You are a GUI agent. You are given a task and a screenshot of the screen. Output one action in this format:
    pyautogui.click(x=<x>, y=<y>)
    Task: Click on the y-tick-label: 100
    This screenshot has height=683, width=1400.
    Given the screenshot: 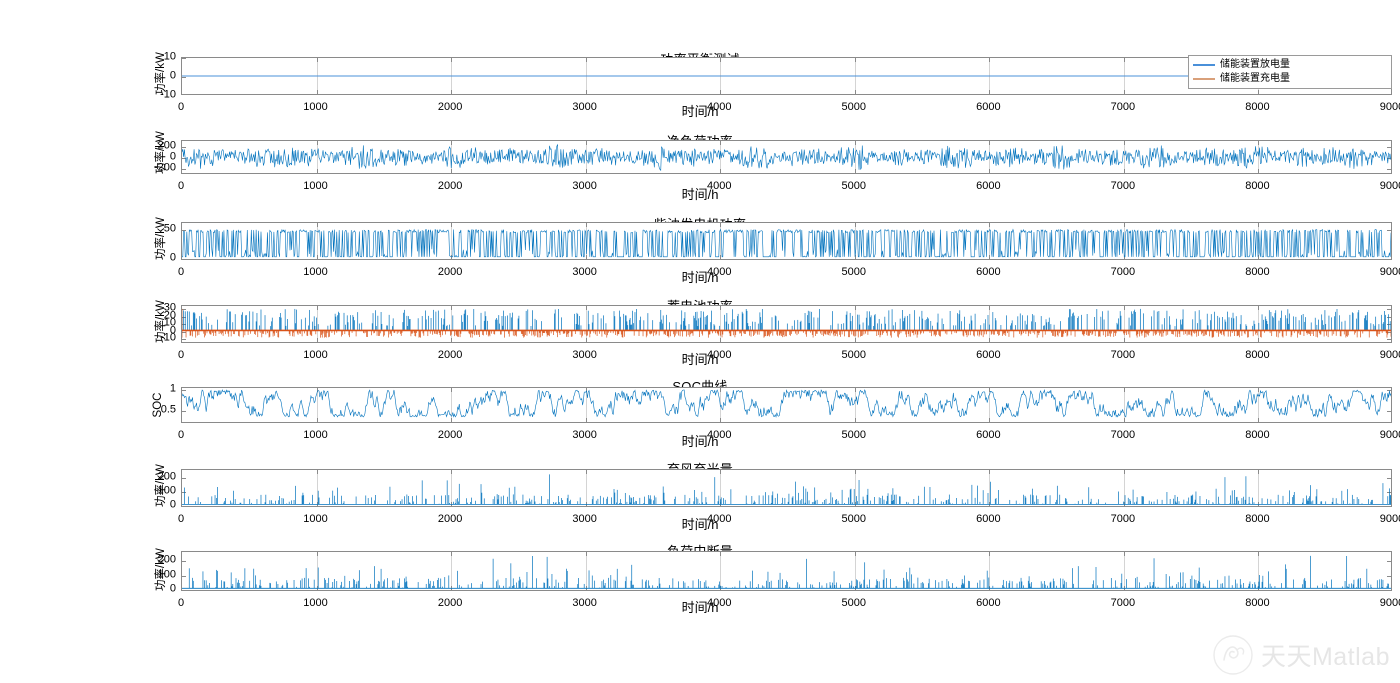 What is the action you would take?
    pyautogui.click(x=166, y=490)
    